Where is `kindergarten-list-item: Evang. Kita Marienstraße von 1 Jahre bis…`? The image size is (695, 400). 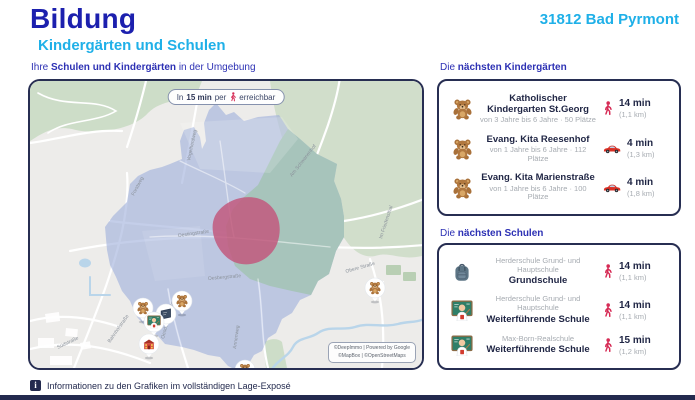
kindergarten-list-item: Evang. Kita Marienstraße von 1 Jahre bis… is located at coordinates (559, 187).